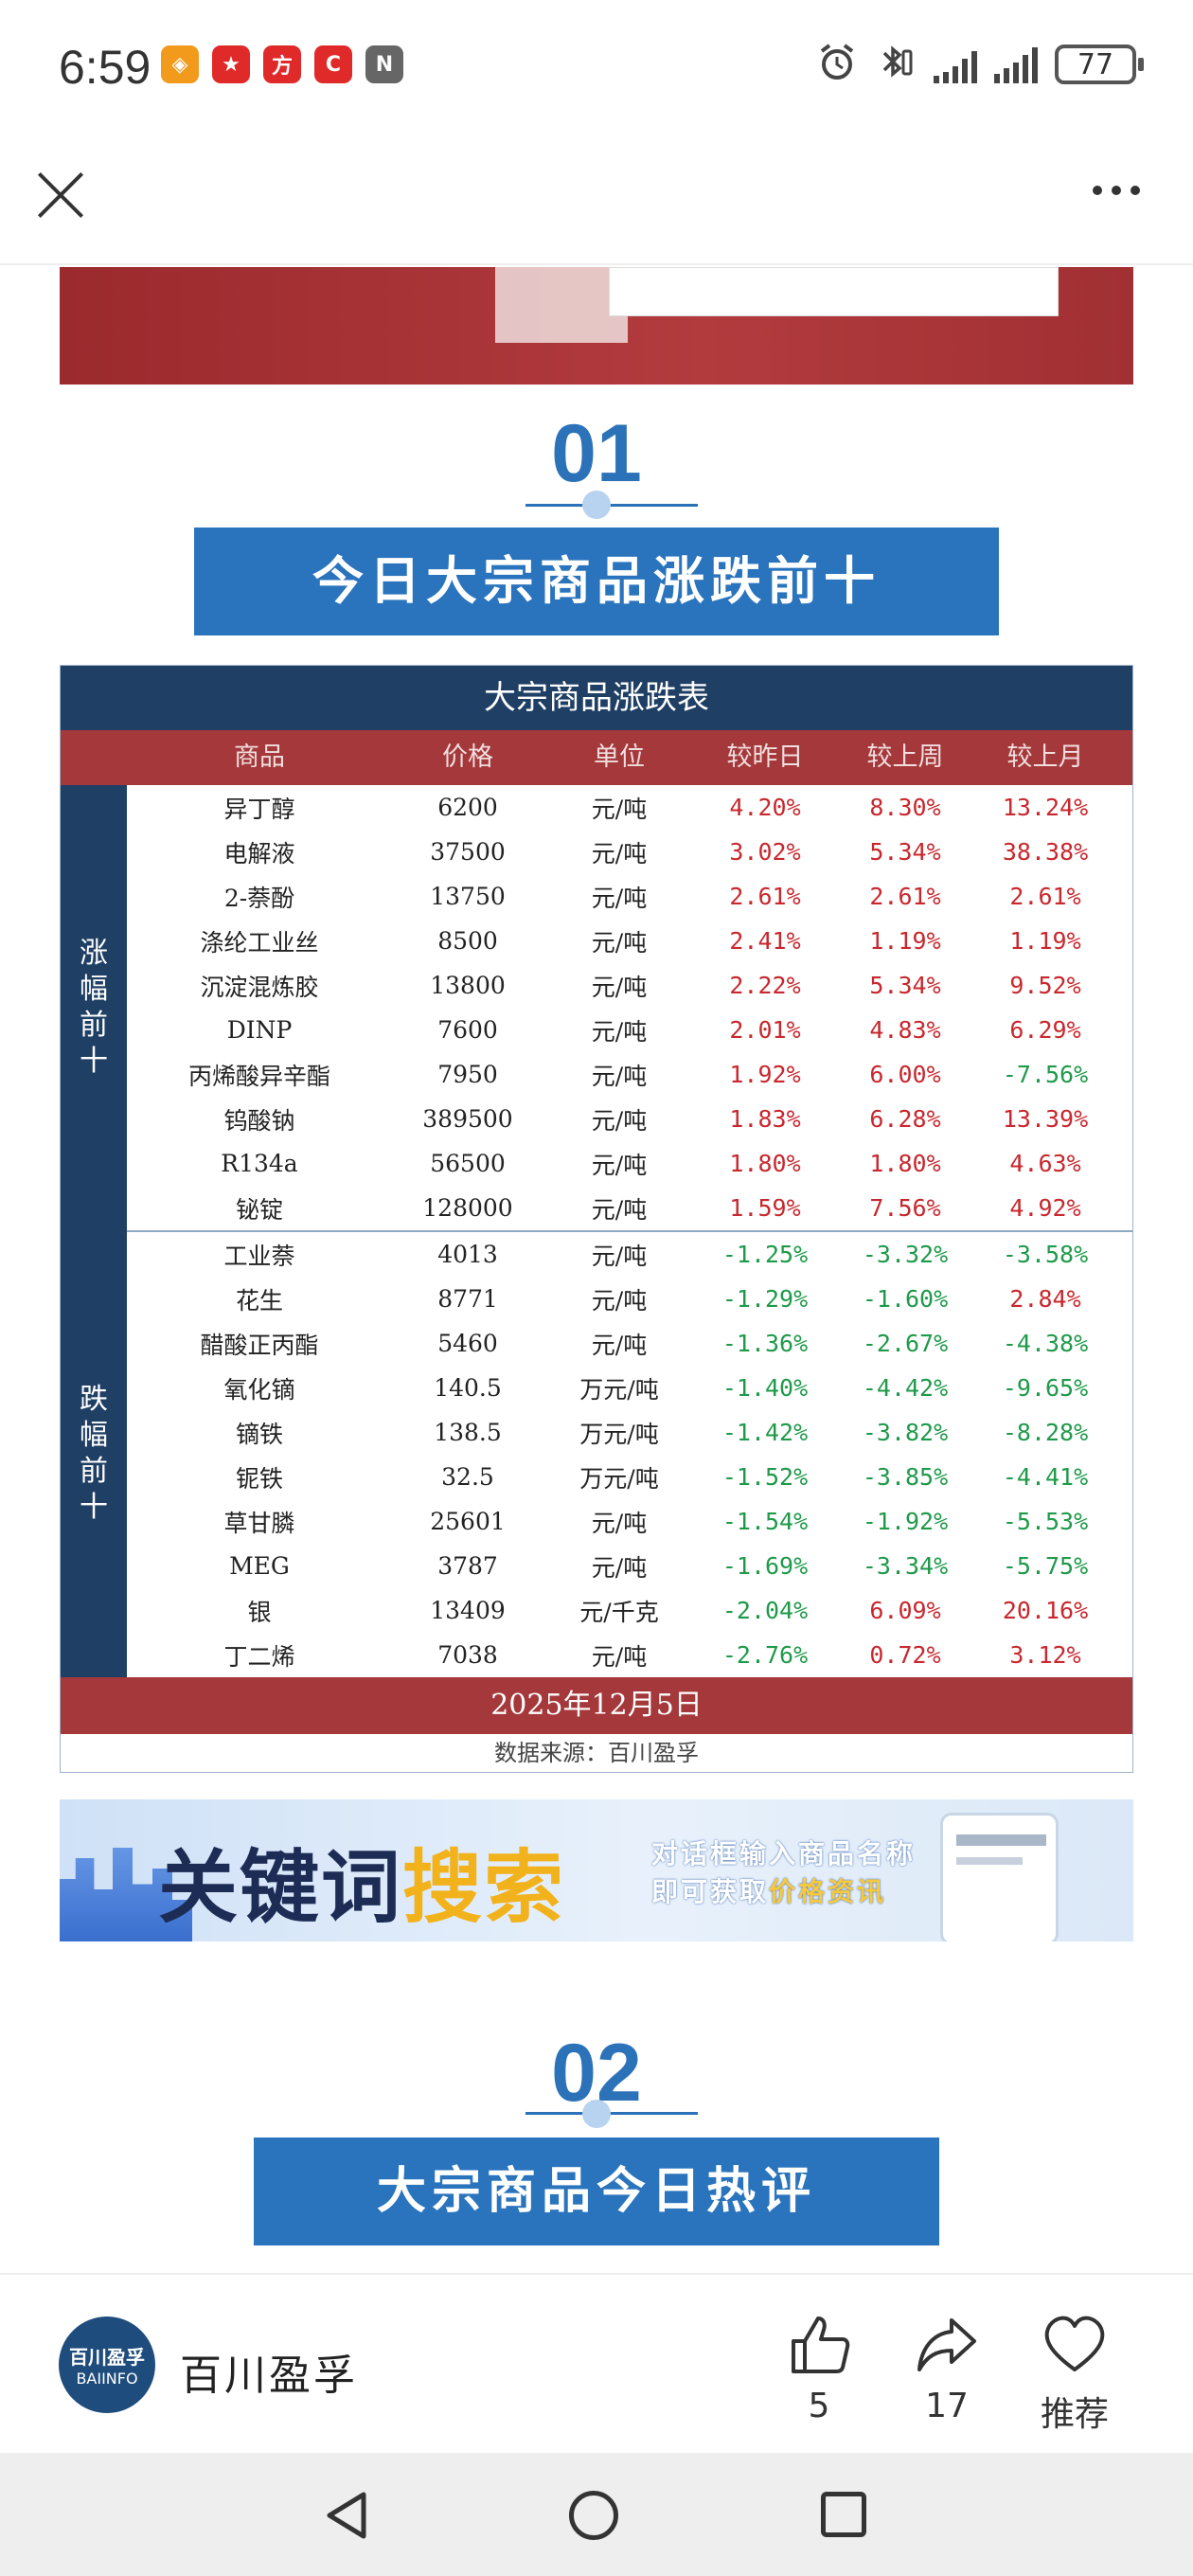 The image size is (1193, 2576). Describe the element at coordinates (259, 1566) in the screenshot. I see `cell-name: MEG` at that location.